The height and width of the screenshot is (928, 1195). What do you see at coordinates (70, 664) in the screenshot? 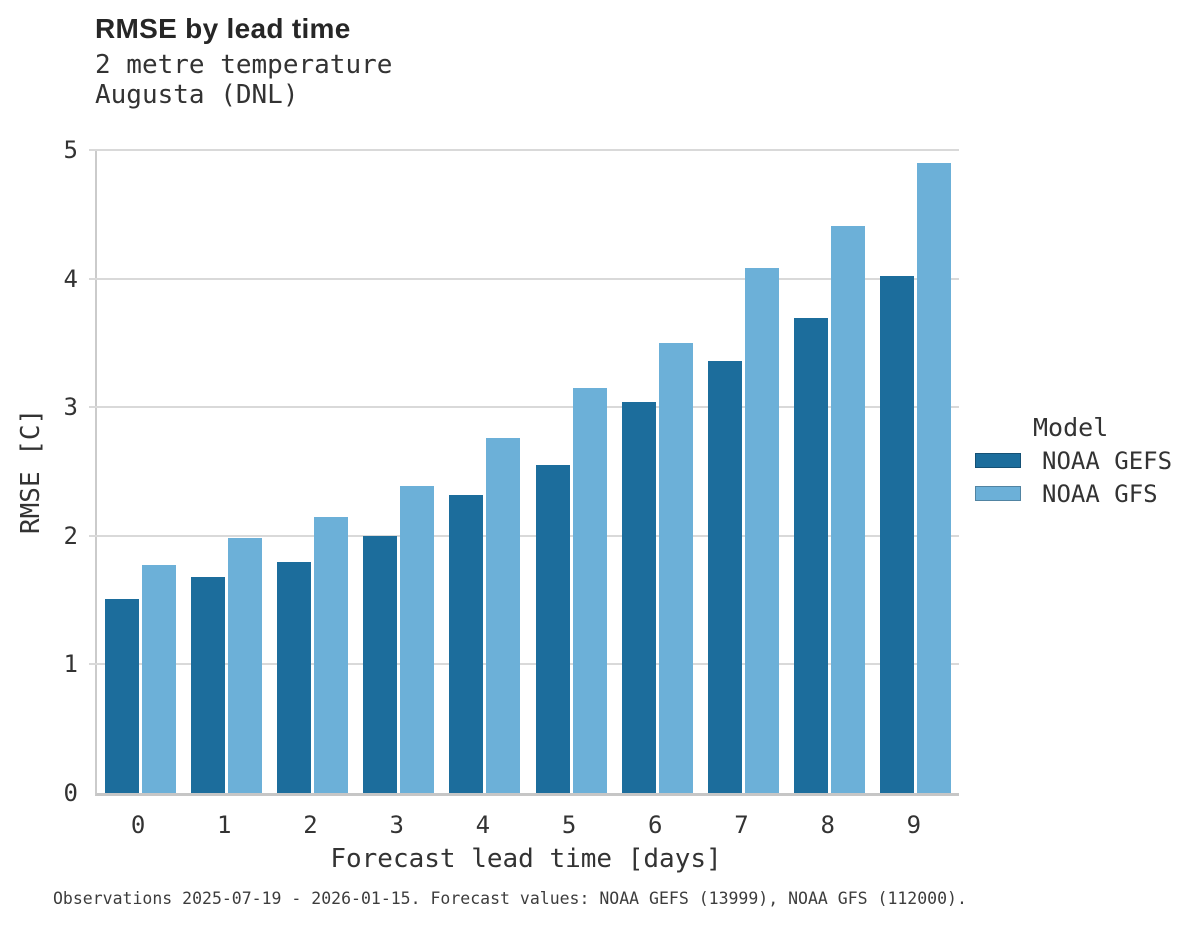
I see `y-tick-label: 1` at bounding box center [70, 664].